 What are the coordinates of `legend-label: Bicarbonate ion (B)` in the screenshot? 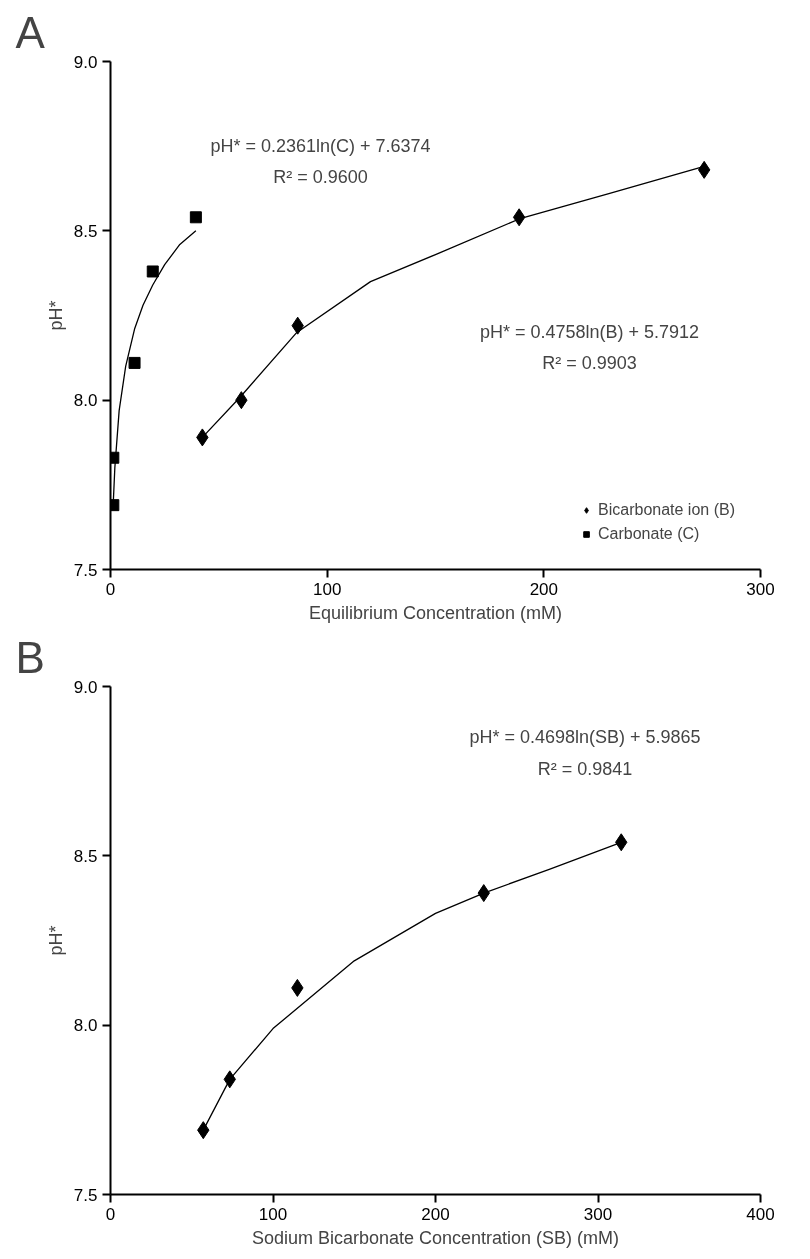 It's located at (666, 510).